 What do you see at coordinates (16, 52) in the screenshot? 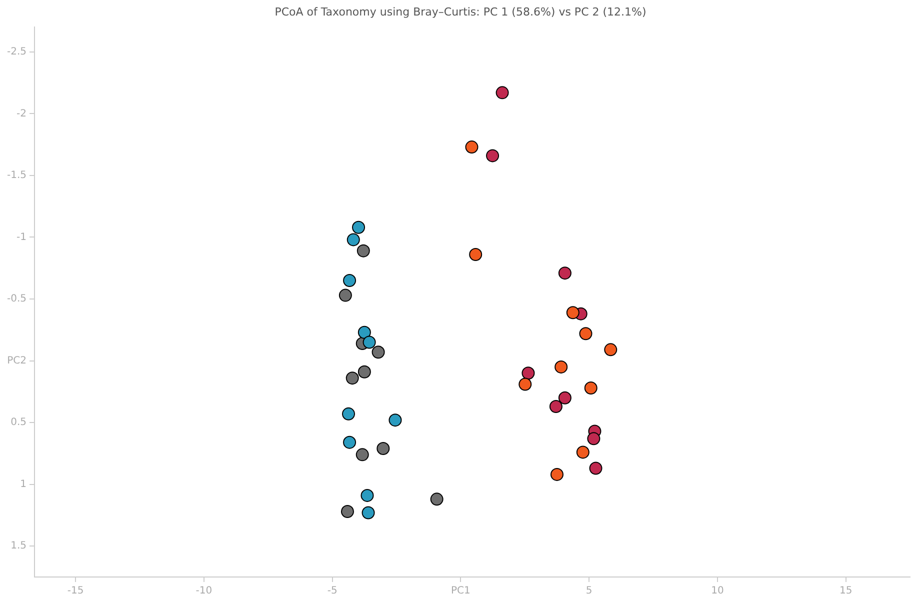
I see `y-tick-label: -2.5` at bounding box center [16, 52].